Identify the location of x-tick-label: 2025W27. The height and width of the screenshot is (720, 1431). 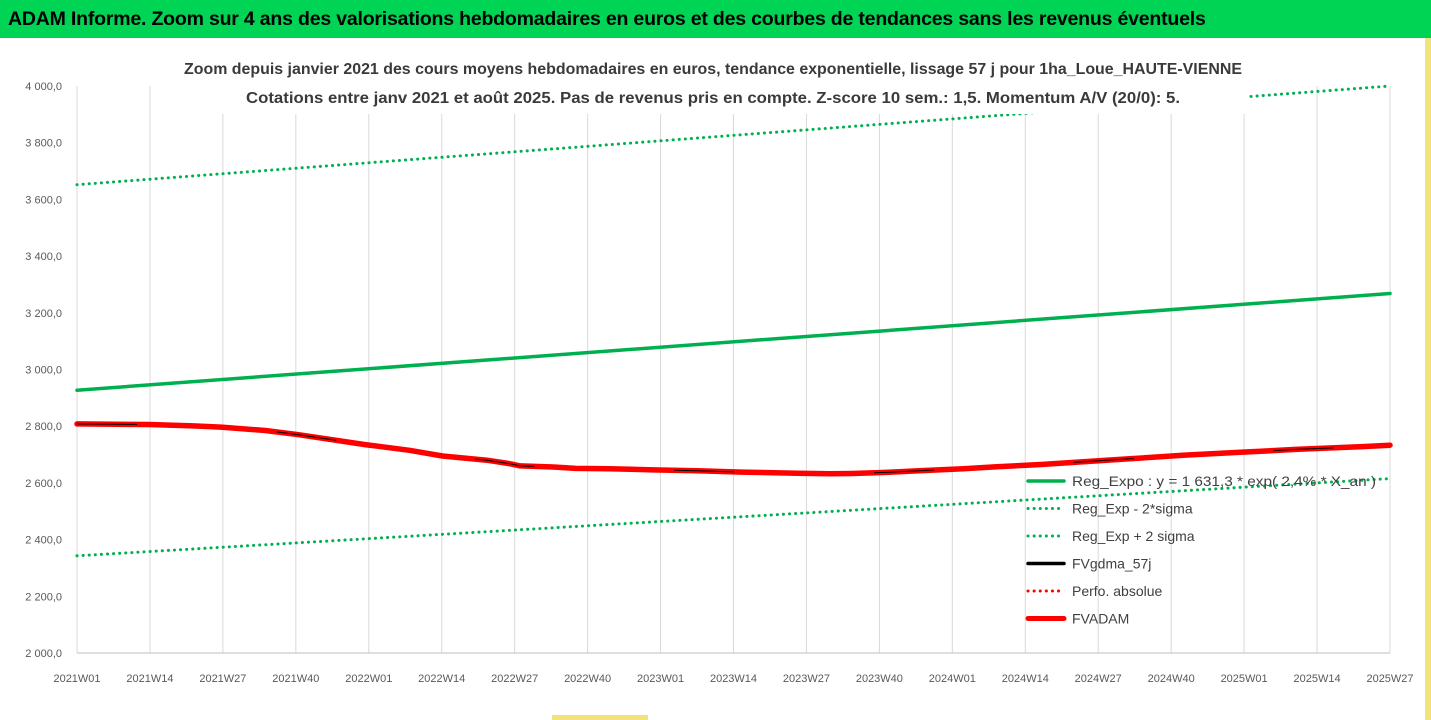
(1389, 679).